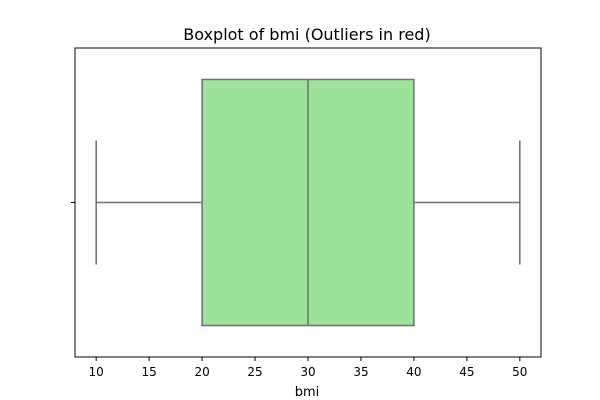  I want to click on x-tick-label: 45, so click(466, 372).